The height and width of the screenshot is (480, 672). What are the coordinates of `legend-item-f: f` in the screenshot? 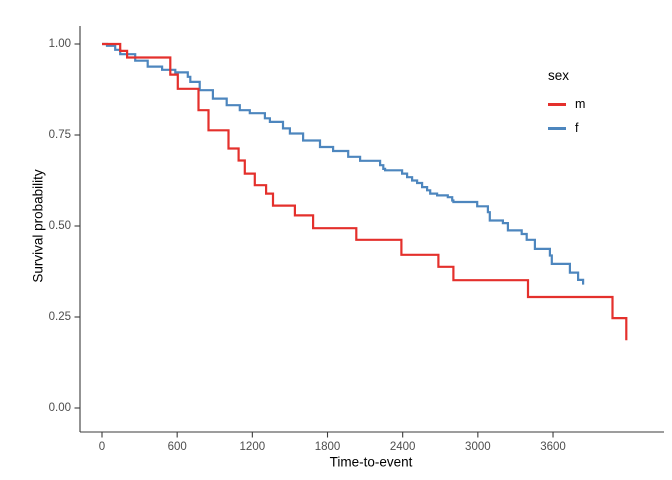 It's located at (566, 128).